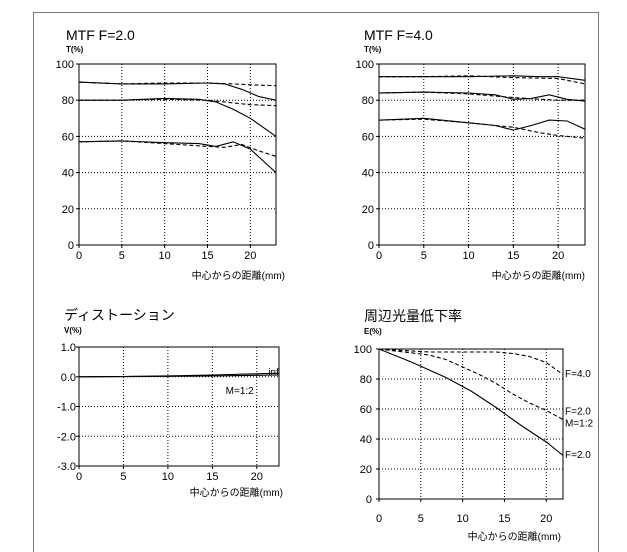 The height and width of the screenshot is (552, 627). What do you see at coordinates (68, 174) in the screenshot?
I see `chart0-ytick-label-2: 40` at bounding box center [68, 174].